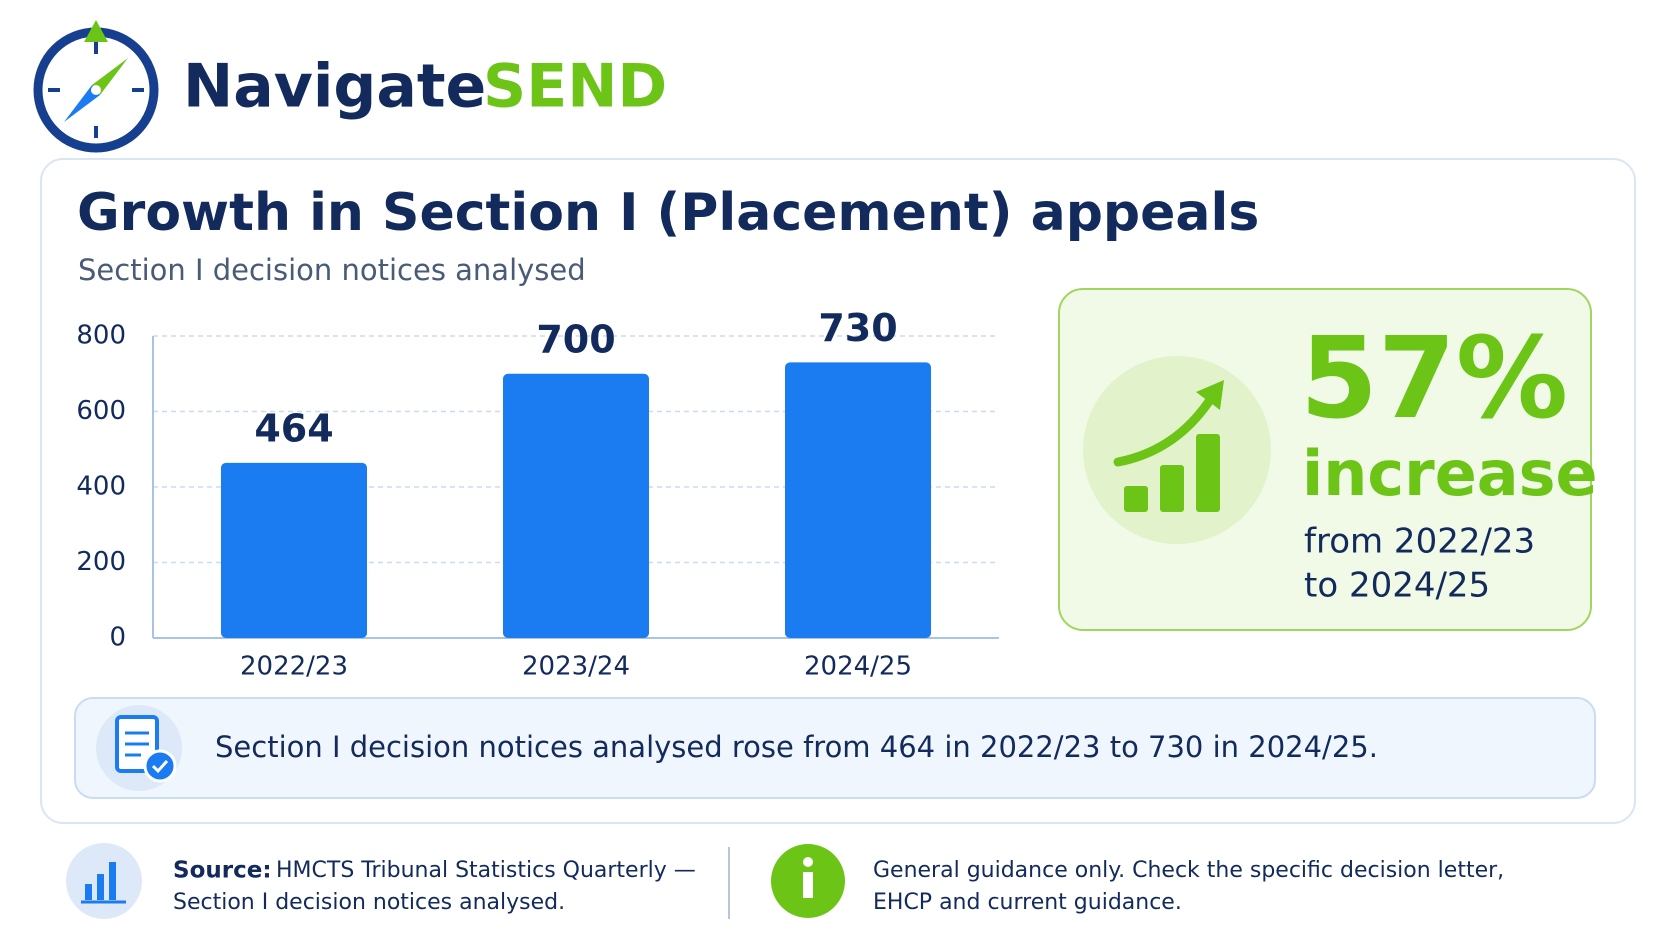 The image size is (1672, 941). What do you see at coordinates (486, 870) in the screenshot?
I see `source-text: HMCTS Tribunal Statistics Quarterly —` at bounding box center [486, 870].